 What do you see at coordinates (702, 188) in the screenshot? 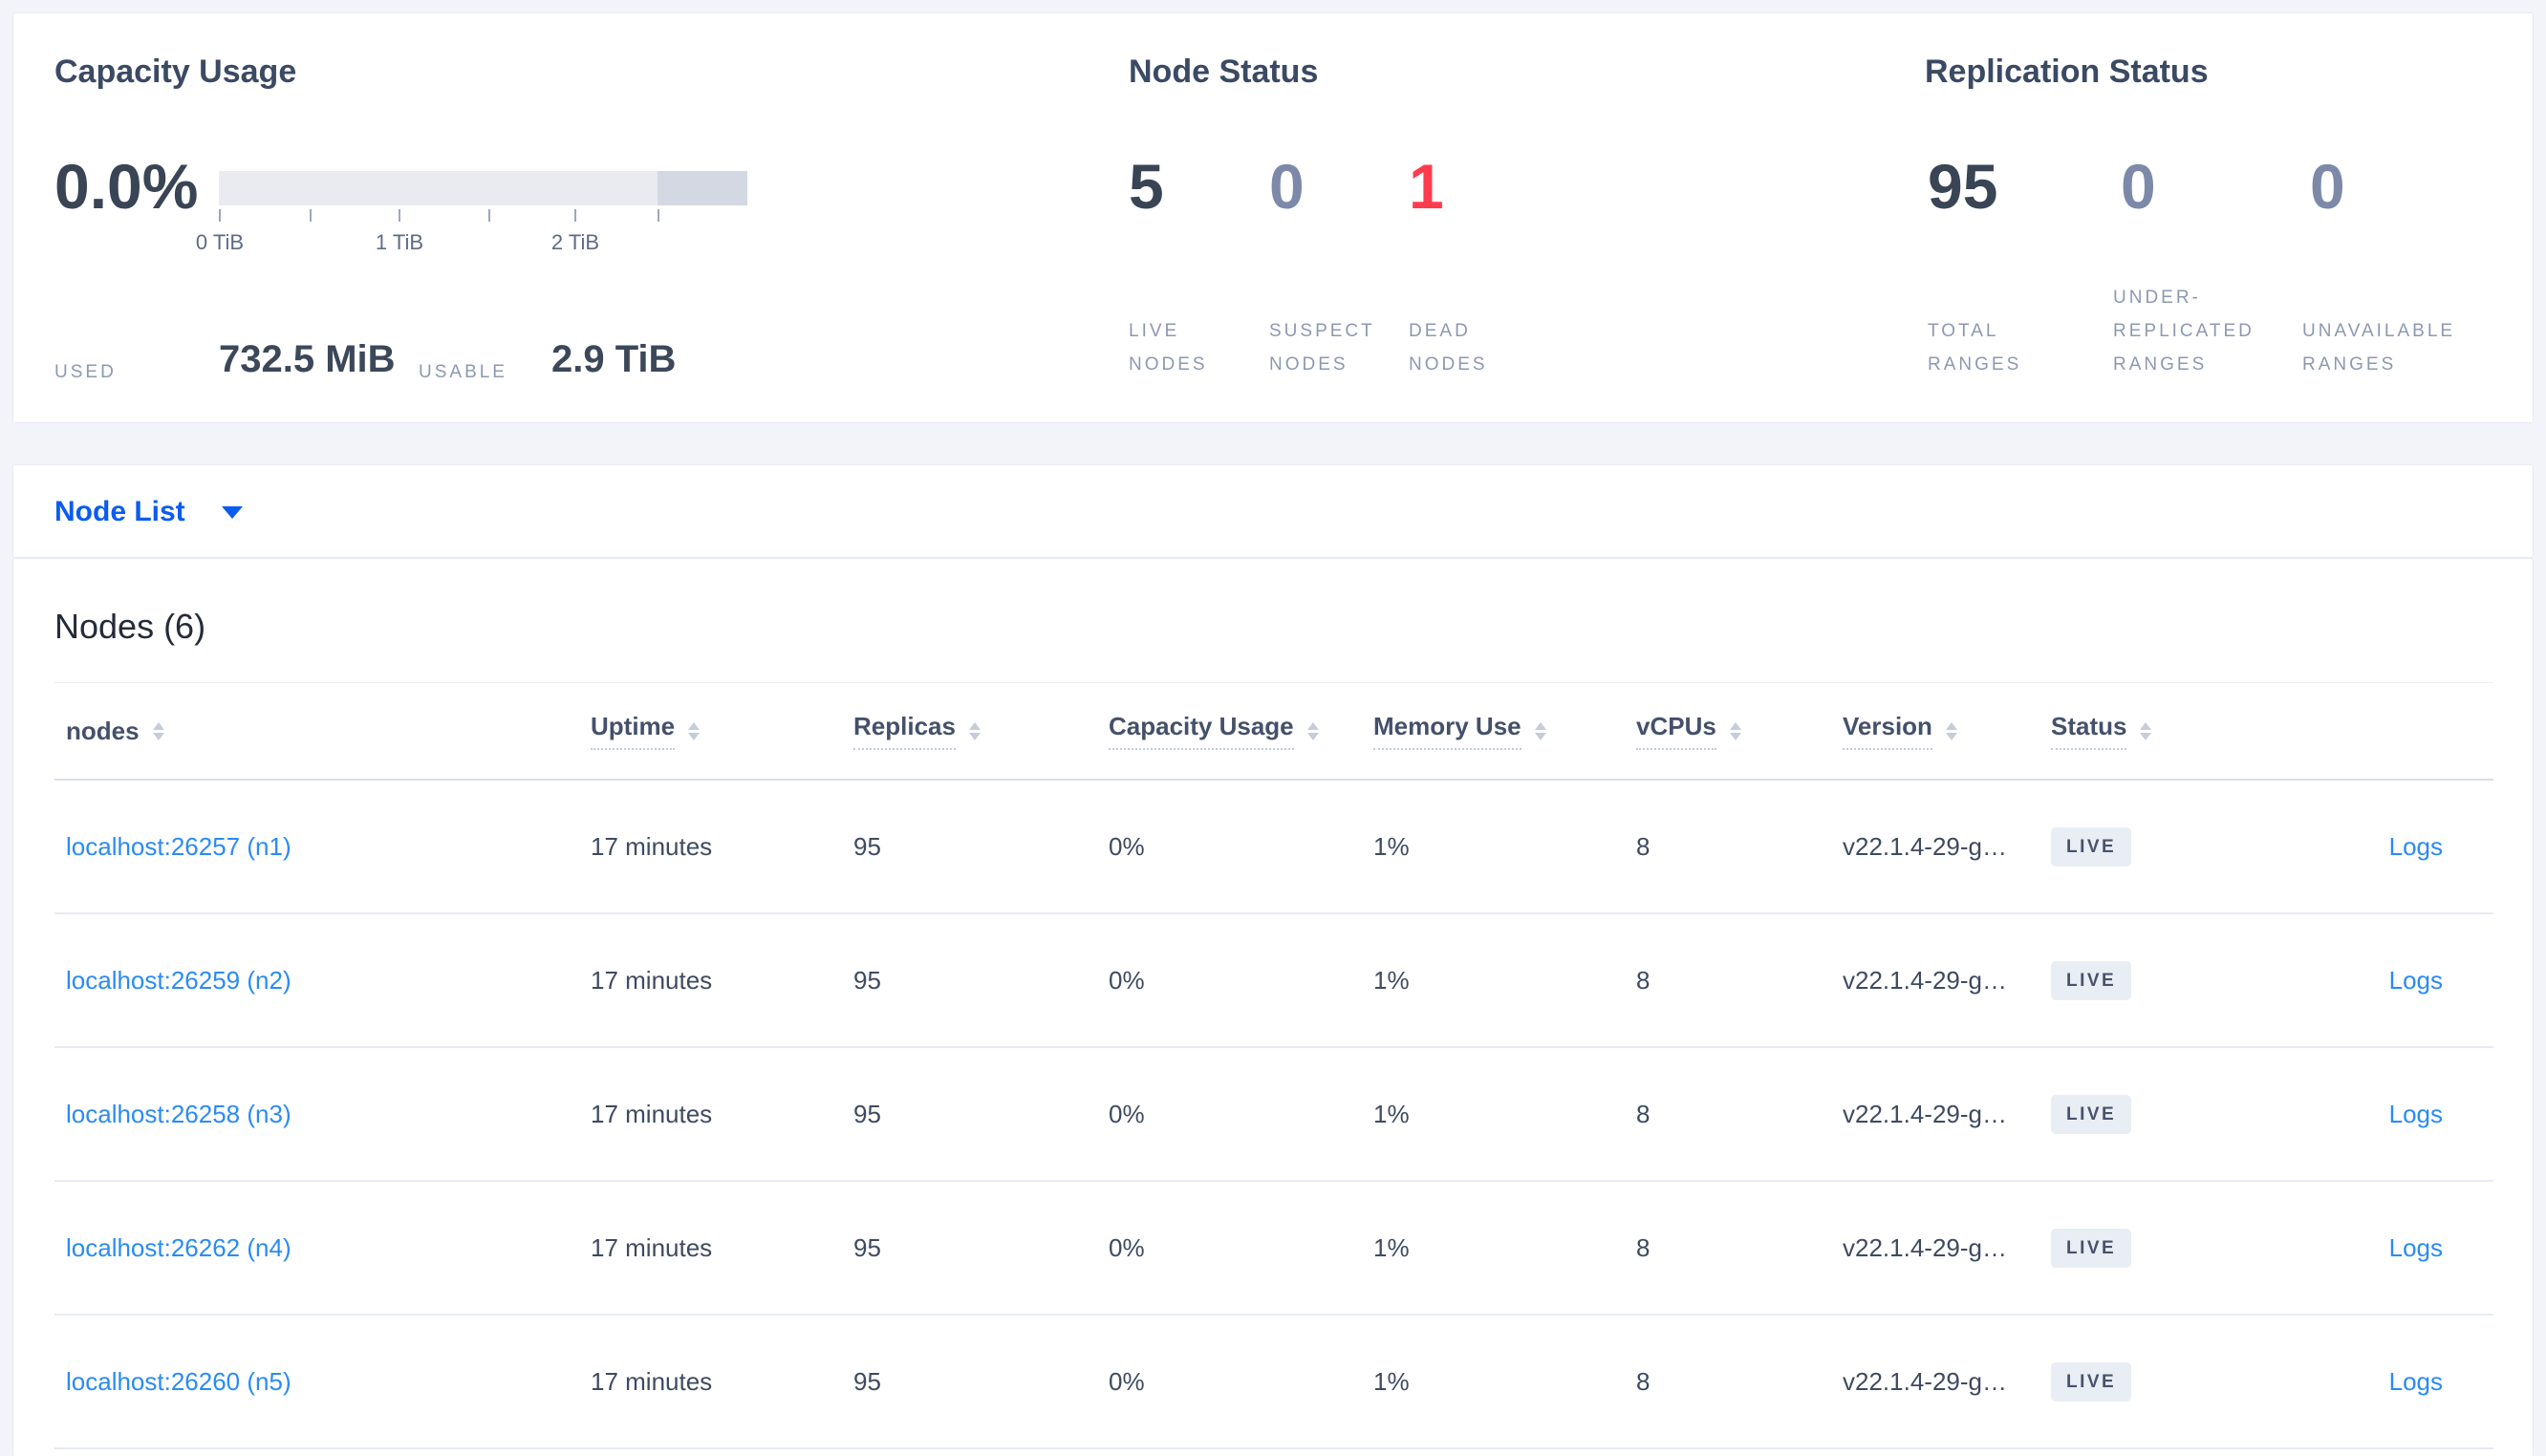
I see `capacity-bar-reserved-segment` at bounding box center [702, 188].